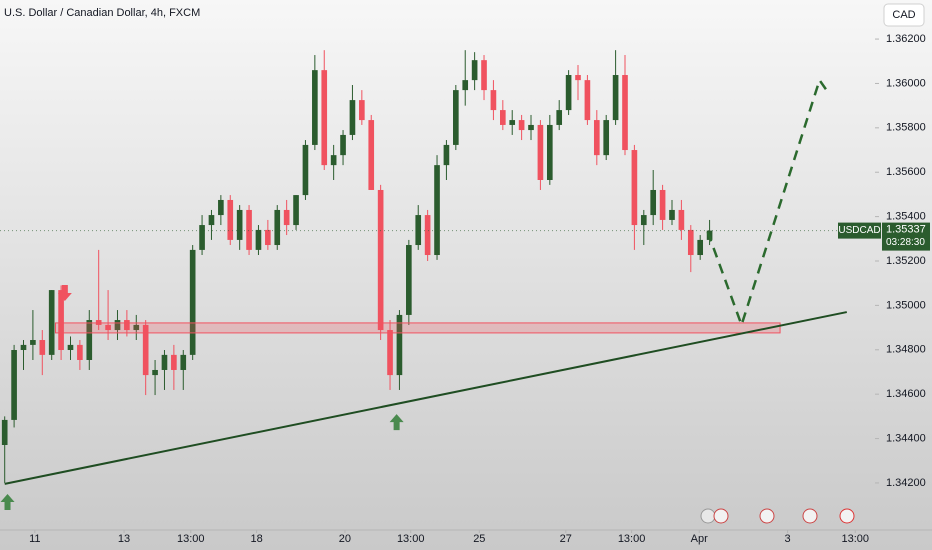 The image size is (932, 550). Describe the element at coordinates (906, 305) in the screenshot. I see `y-tick-label: 1.35000` at that location.